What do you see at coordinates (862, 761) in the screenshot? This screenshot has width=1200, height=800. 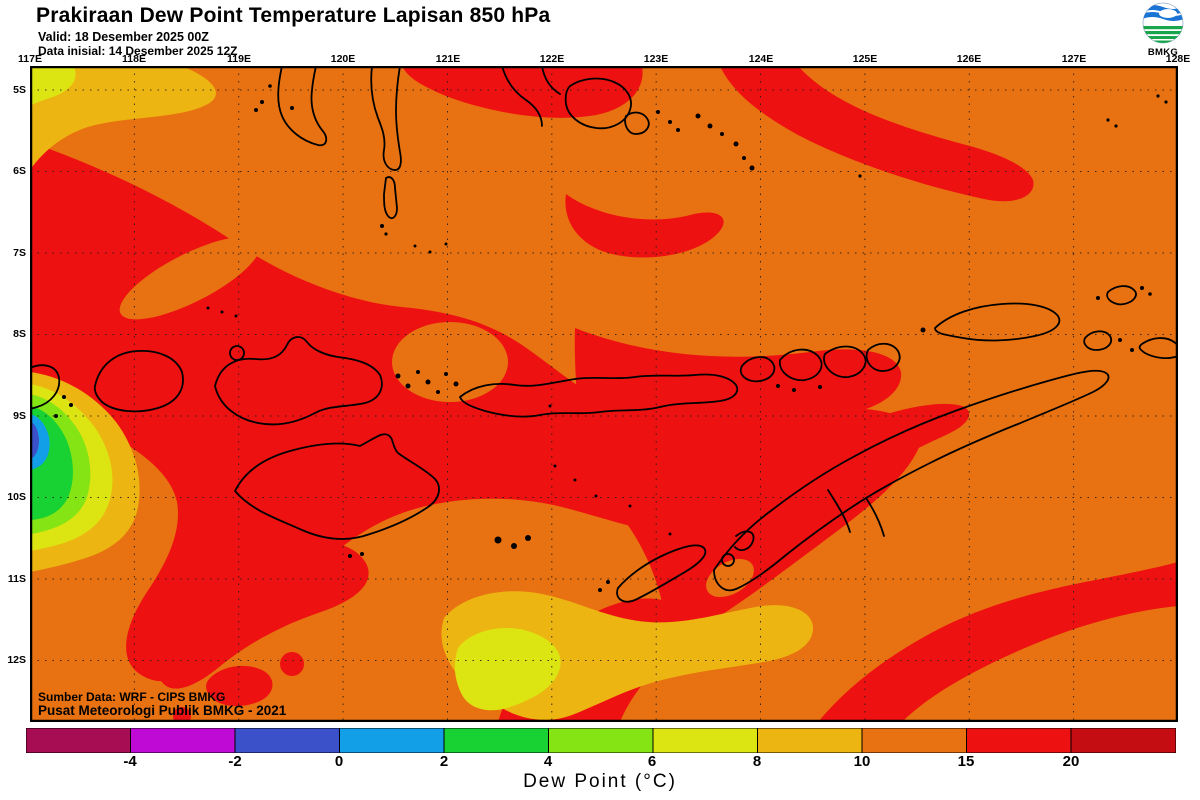 I see `colorbar-tick-label: 10` at bounding box center [862, 761].